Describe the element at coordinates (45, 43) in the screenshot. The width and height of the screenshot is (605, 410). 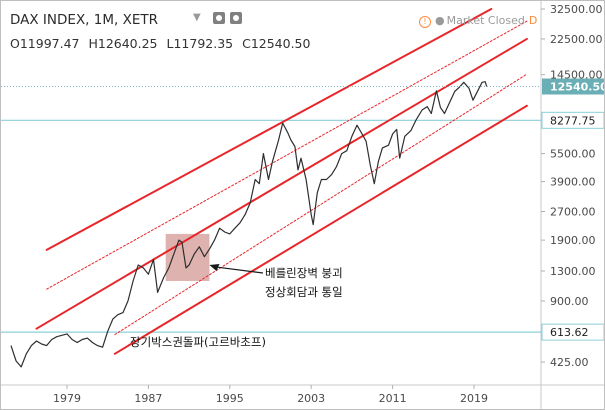
I see `open-value: O11997.47` at that location.